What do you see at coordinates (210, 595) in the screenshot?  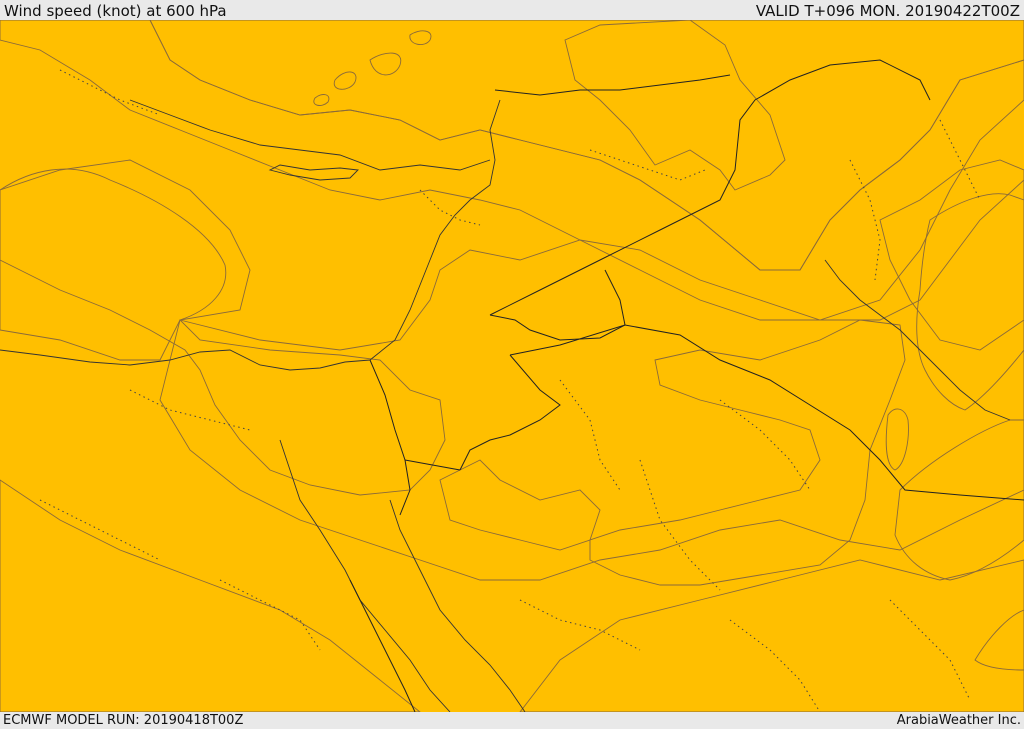 I see `moderate-wind-zone-south` at bounding box center [210, 595].